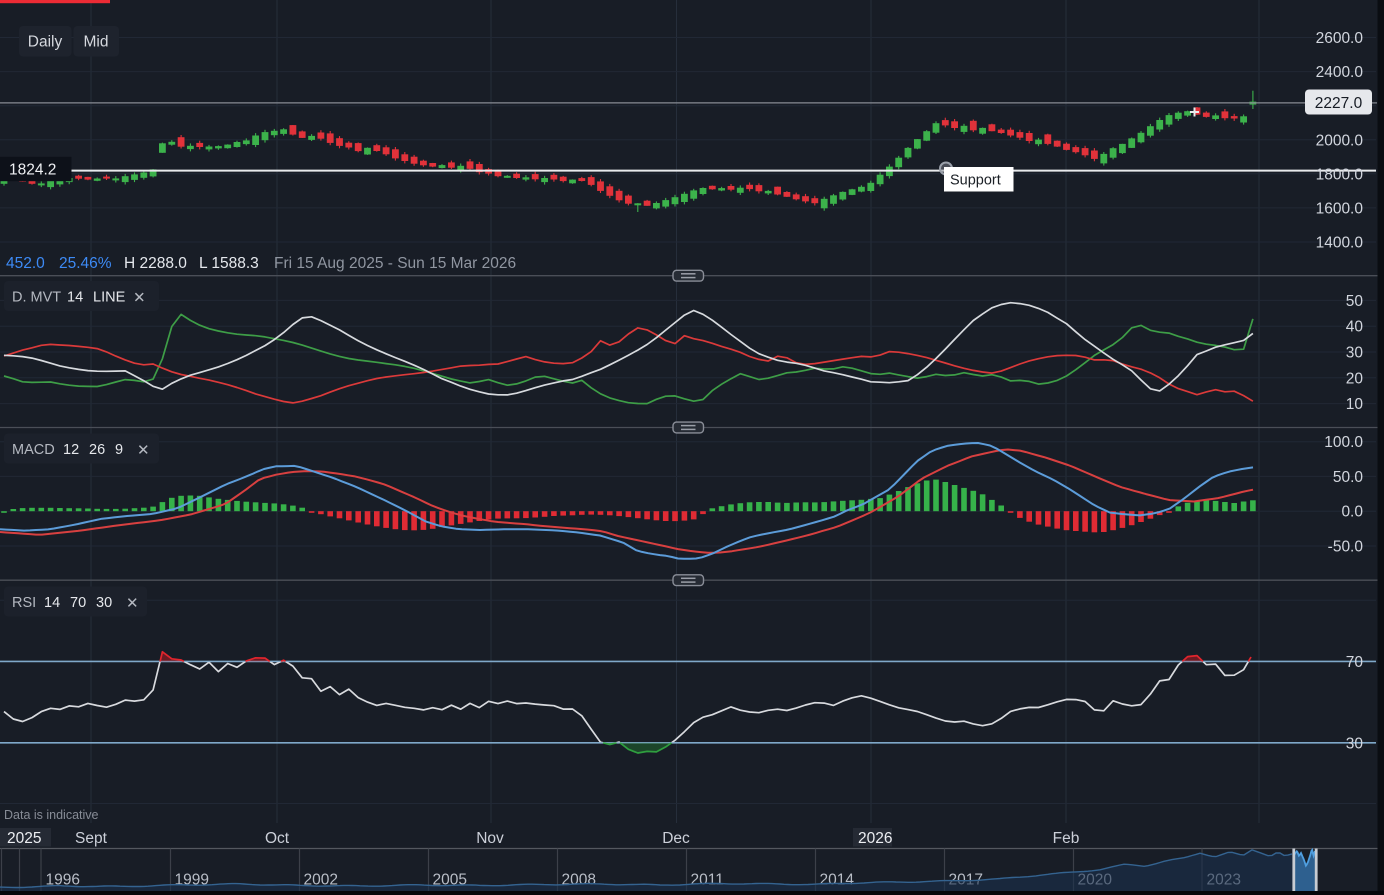 The image size is (1384, 895). I want to click on svg-text: 0.0, so click(1352, 512).